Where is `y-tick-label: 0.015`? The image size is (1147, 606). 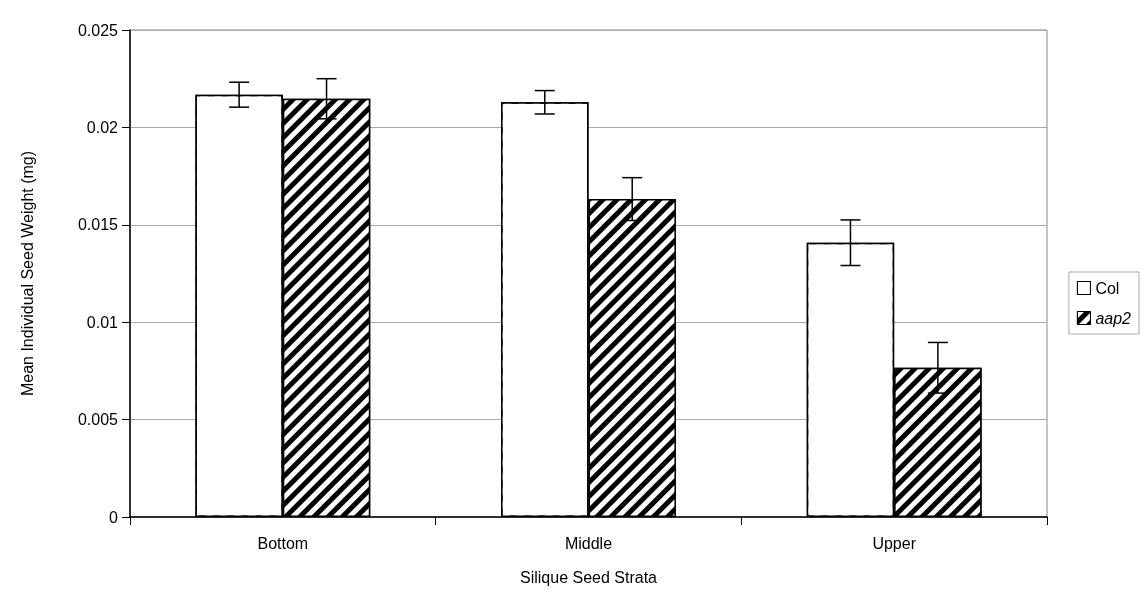
y-tick-label: 0.015 is located at coordinates (98, 225).